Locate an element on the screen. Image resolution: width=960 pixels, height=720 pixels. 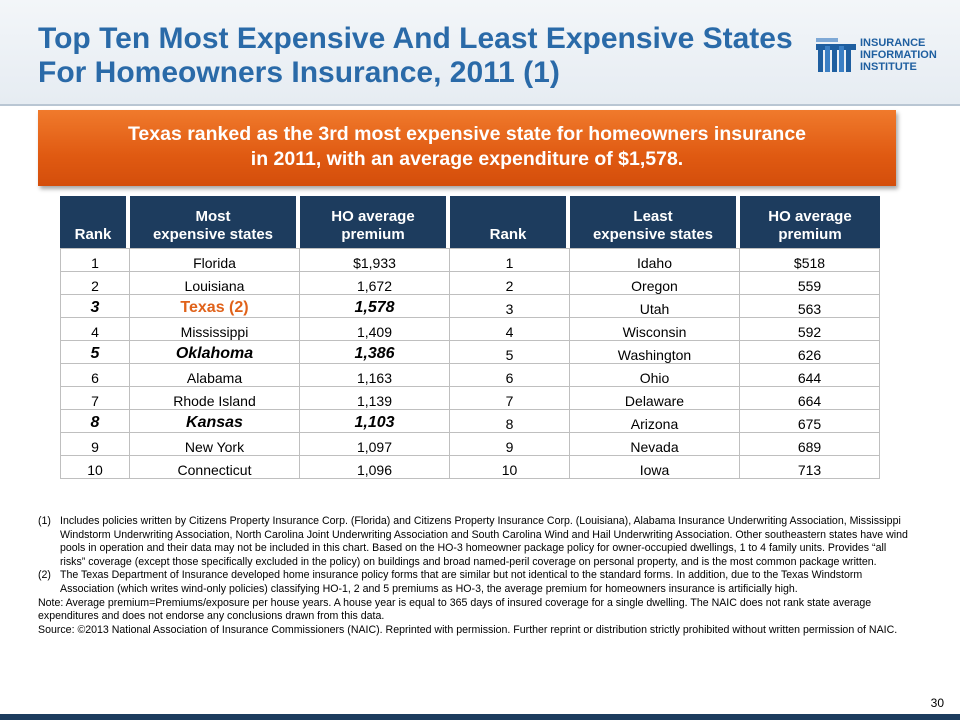
footnote-1-number: (1) is located at coordinates (44, 521).